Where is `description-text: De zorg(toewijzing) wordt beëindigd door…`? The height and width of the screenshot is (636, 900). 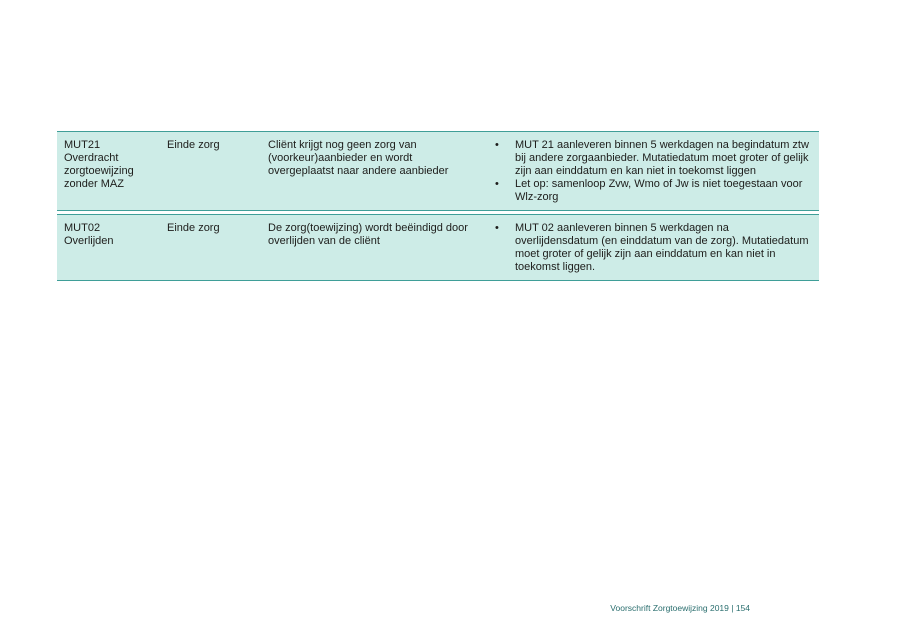
description-text: De zorg(toewijzing) wordt beëindigd door… is located at coordinates (368, 234).